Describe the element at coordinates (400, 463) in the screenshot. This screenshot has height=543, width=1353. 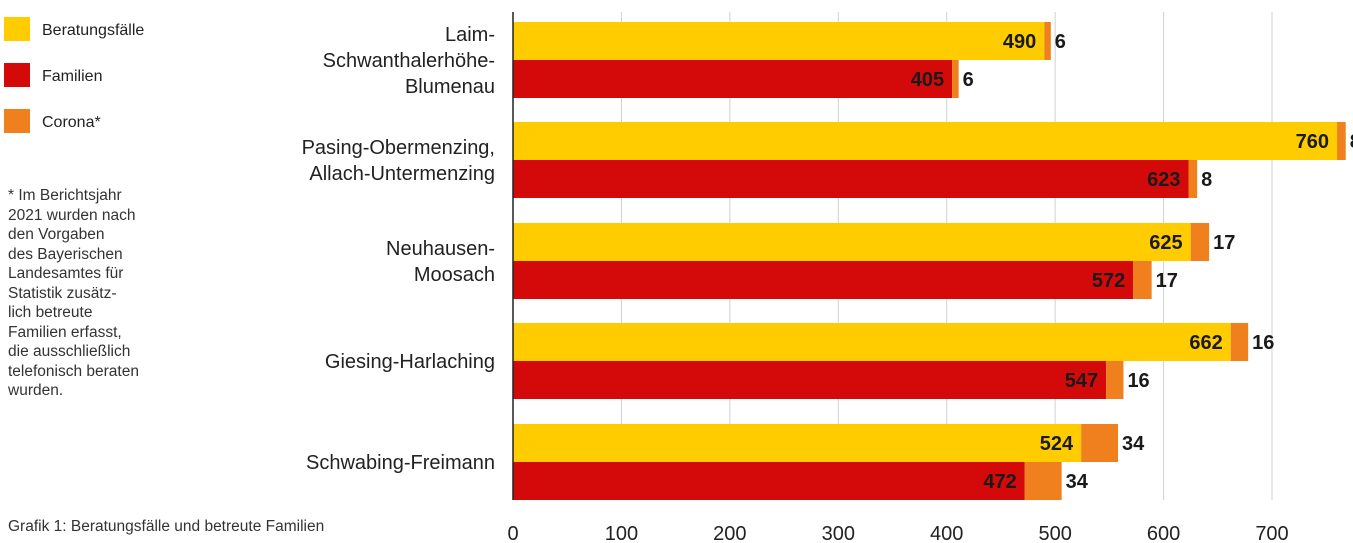
I see `category-label: Schwabing-Freimann` at that location.